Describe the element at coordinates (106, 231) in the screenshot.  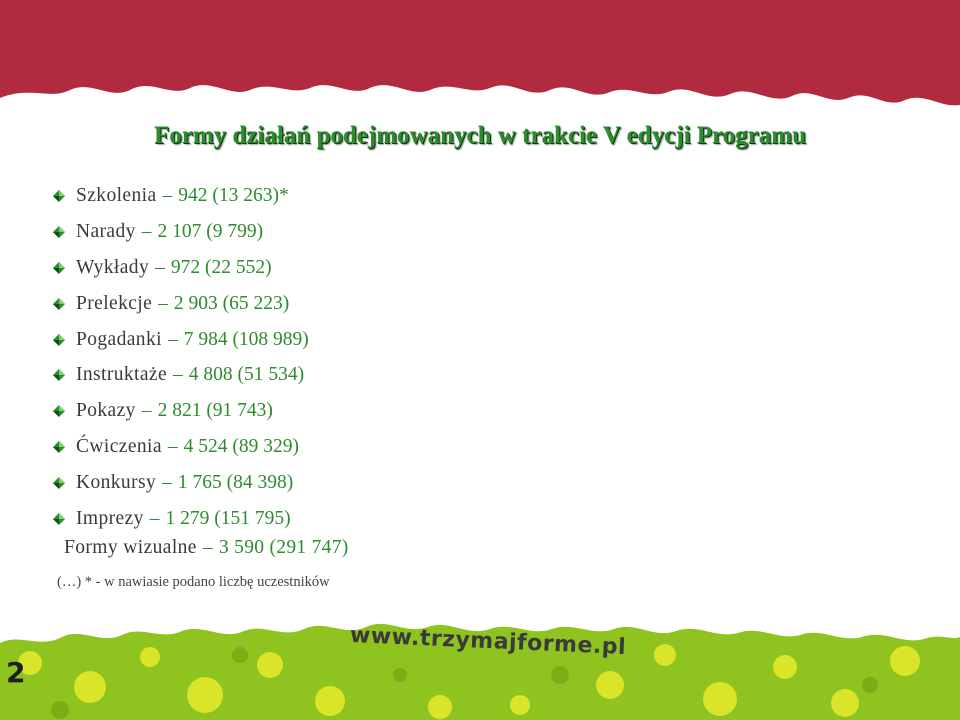
I see `item-label: Narady` at that location.